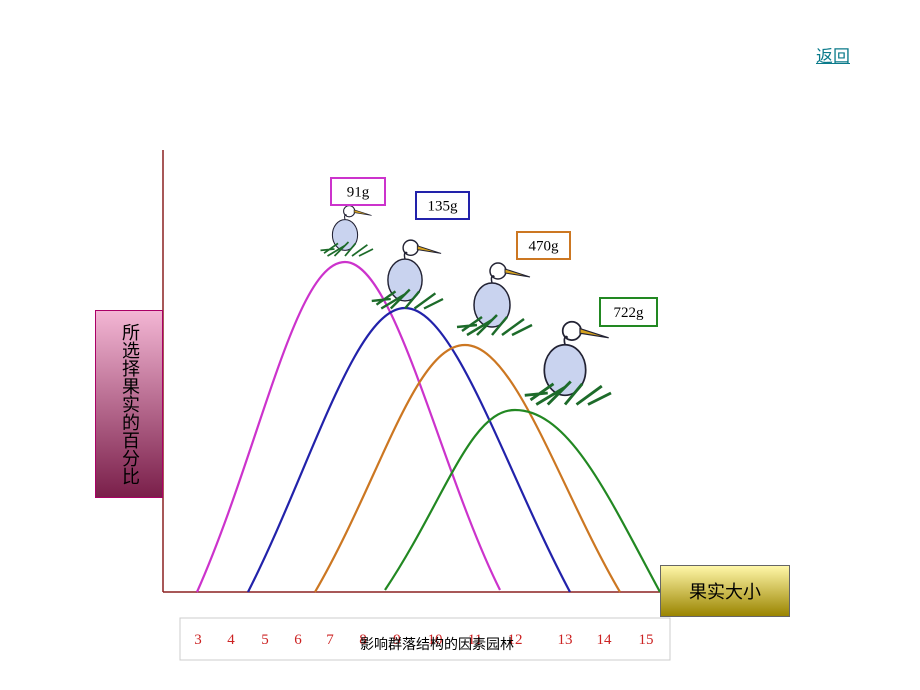 The width and height of the screenshot is (920, 690). What do you see at coordinates (605, 640) in the screenshot?
I see `x-tick-label: 14` at bounding box center [605, 640].